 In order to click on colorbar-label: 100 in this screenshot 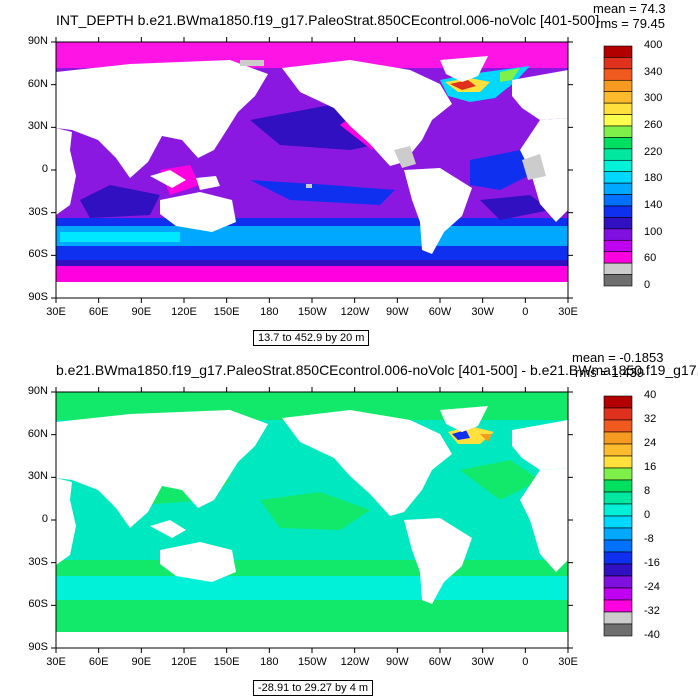, I will do `click(653, 231)`.